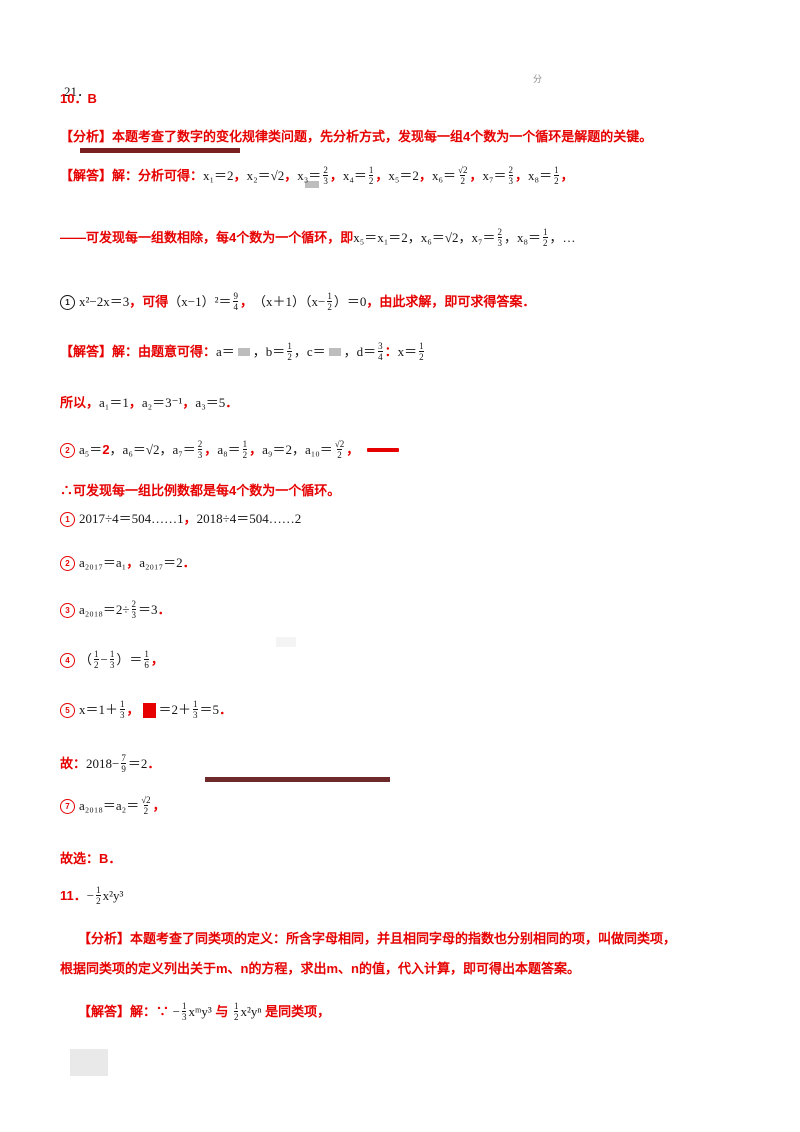  Describe the element at coordinates (407, 351) in the screenshot. I see `solution-values-line-text: x＝` at that location.